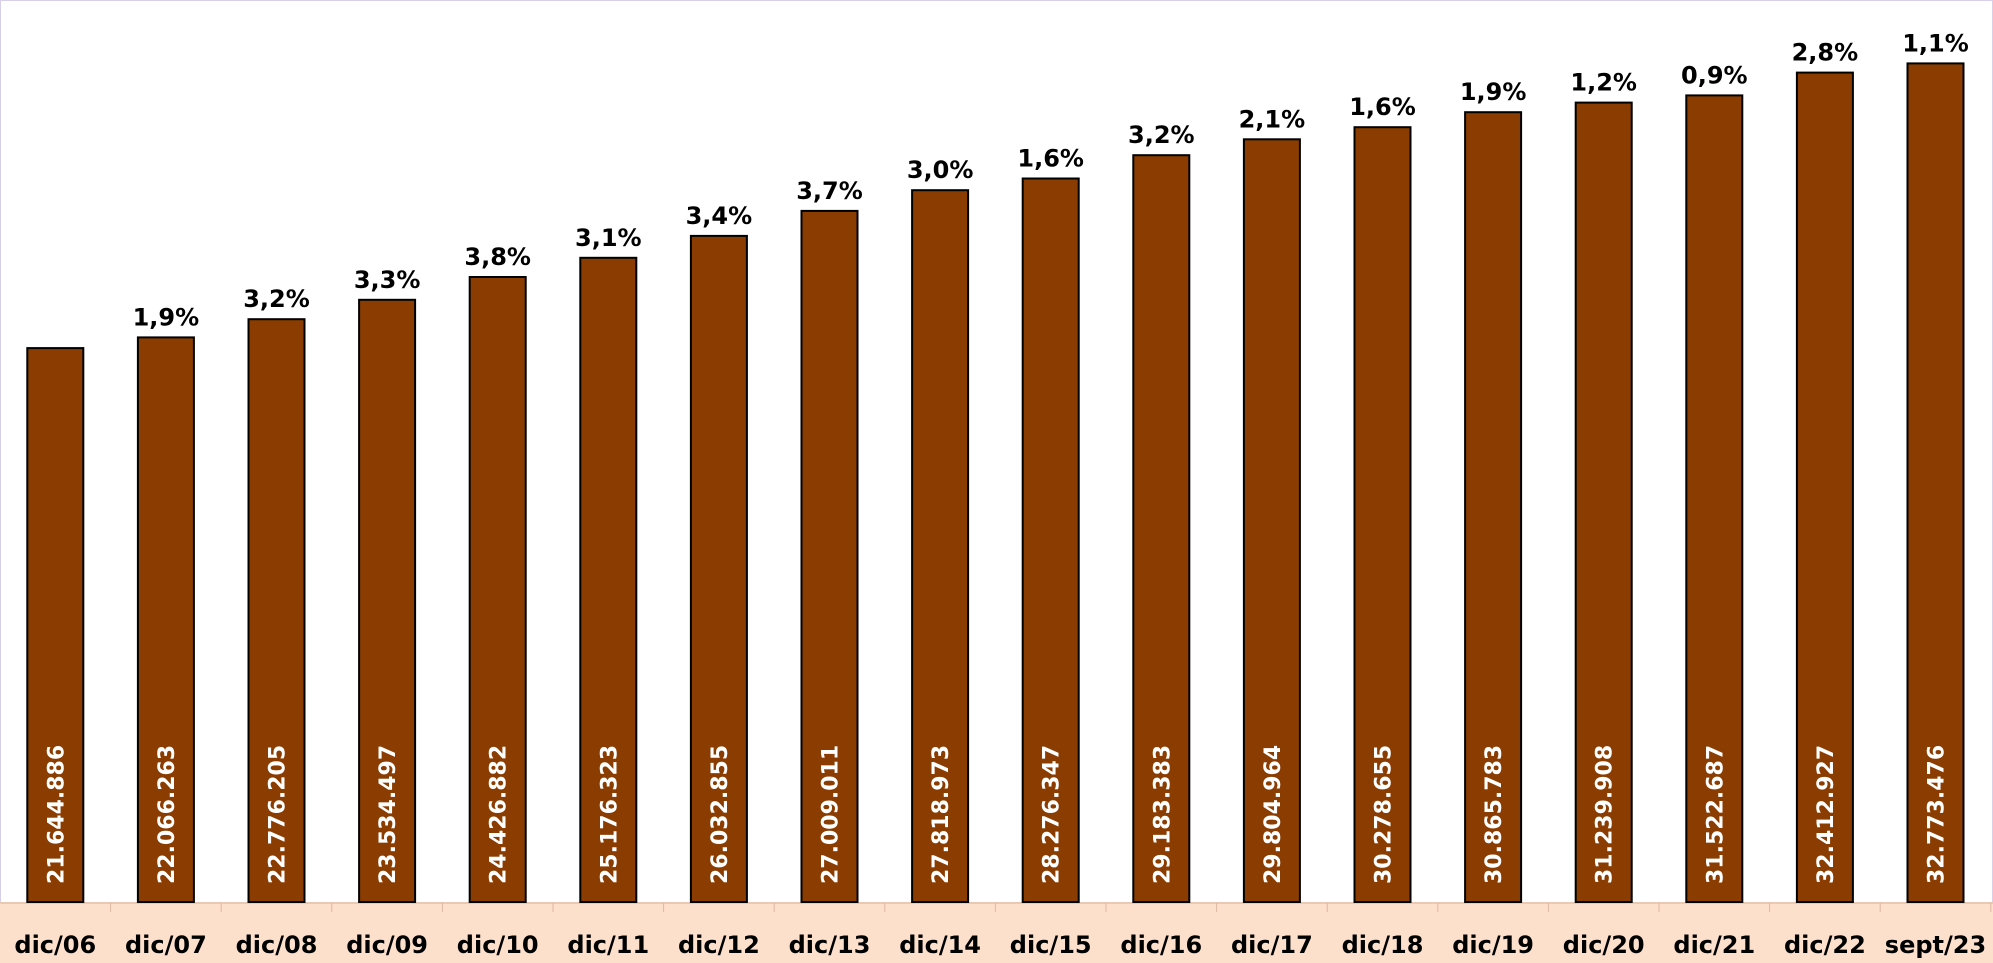 Image resolution: width=1993 pixels, height=963 pixels. What do you see at coordinates (1605, 814) in the screenshot?
I see `value-label: 31.239.908` at bounding box center [1605, 814].